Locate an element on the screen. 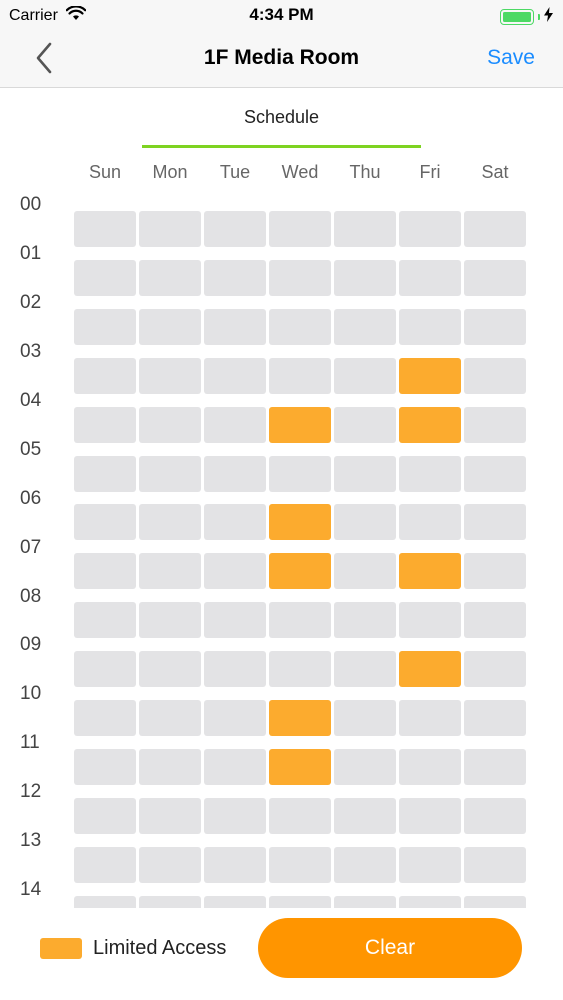  back-button is located at coordinates (48, 58).